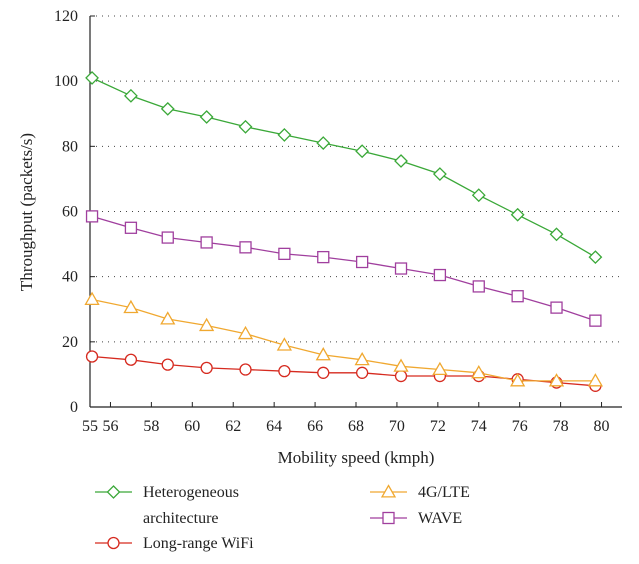 Image resolution: width=639 pixels, height=564 pixels. Describe the element at coordinates (520, 426) in the screenshot. I see `x-tick-label: 76` at that location.